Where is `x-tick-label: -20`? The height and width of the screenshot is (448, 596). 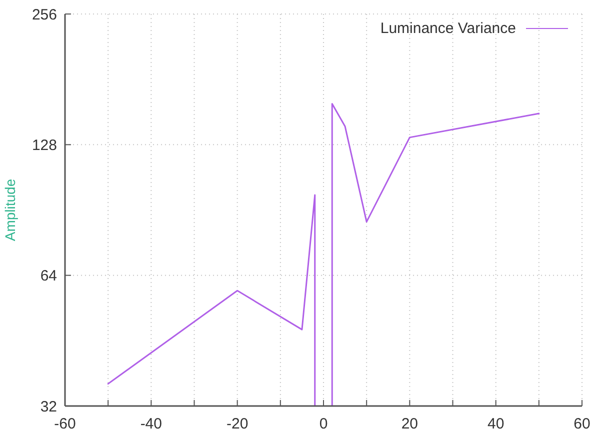 x-tick-label: -20 is located at coordinates (237, 424).